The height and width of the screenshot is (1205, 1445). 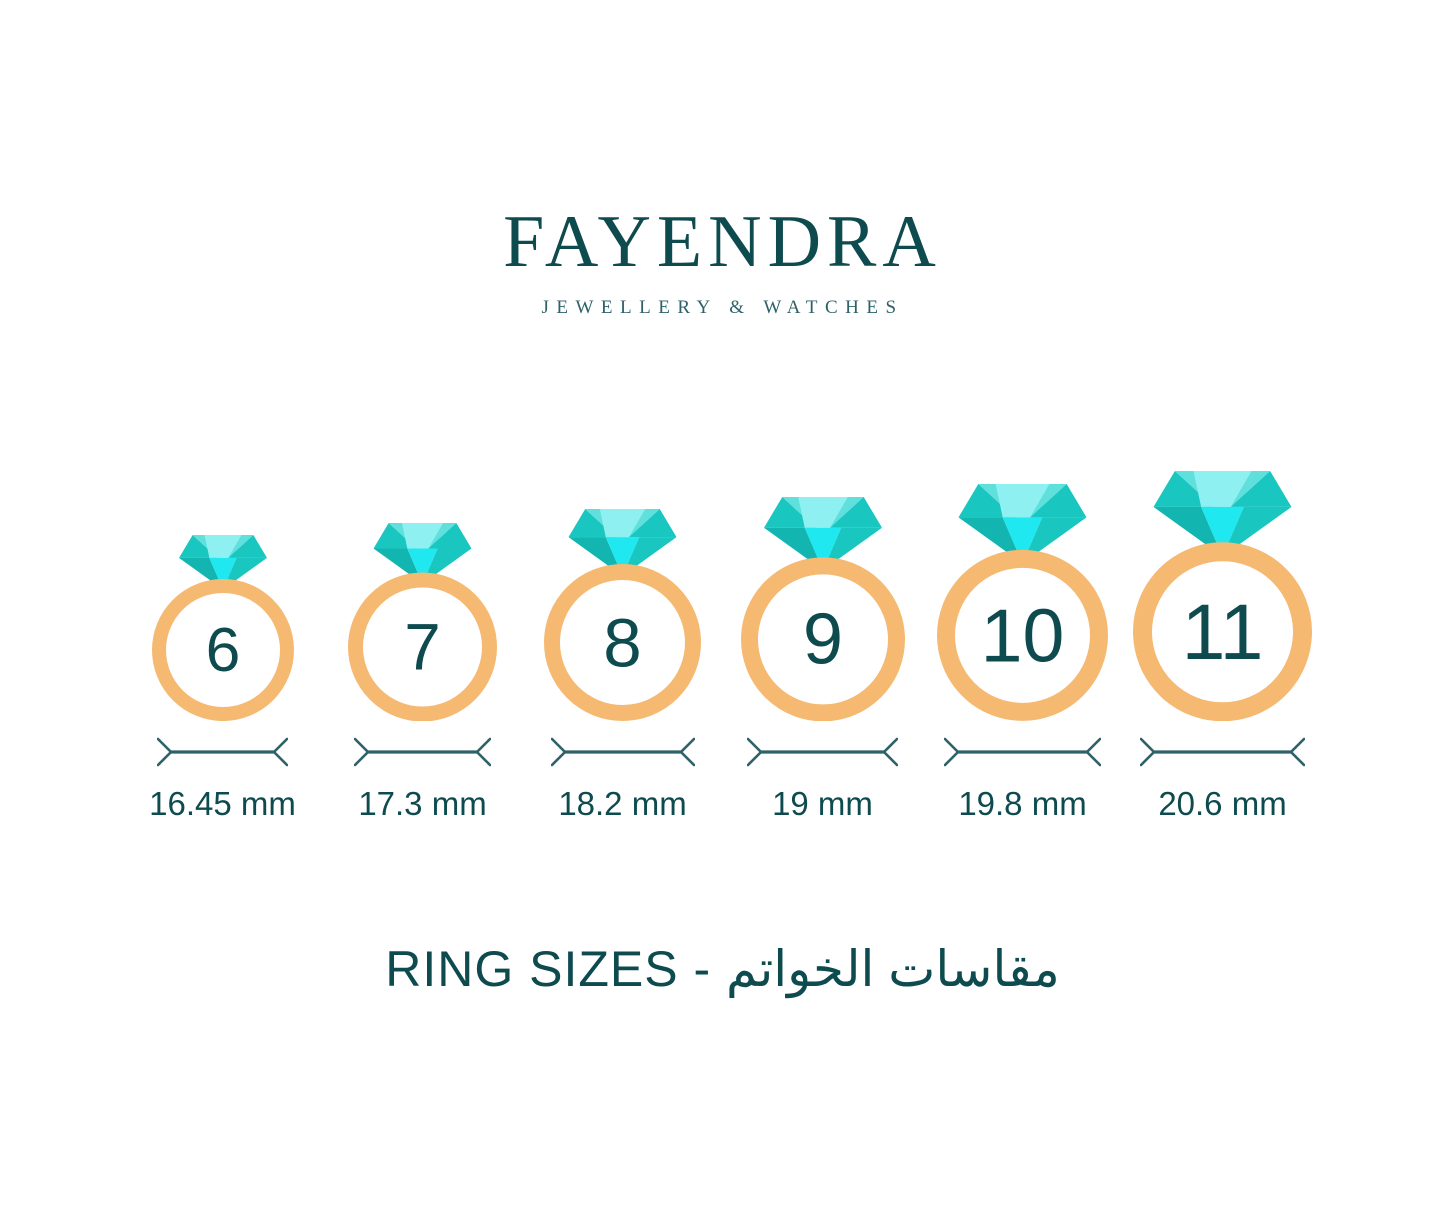 I want to click on ring-illustration-11: 11, so click(x=1222, y=595).